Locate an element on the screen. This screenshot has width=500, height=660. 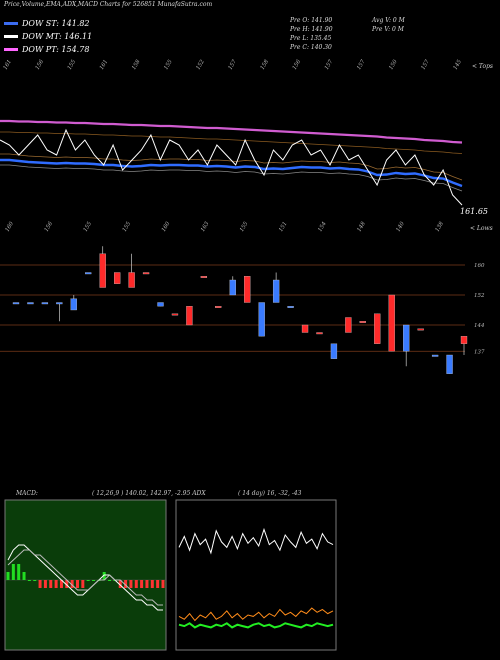
low-tick-label: 163 is located at coordinates (205, 226).